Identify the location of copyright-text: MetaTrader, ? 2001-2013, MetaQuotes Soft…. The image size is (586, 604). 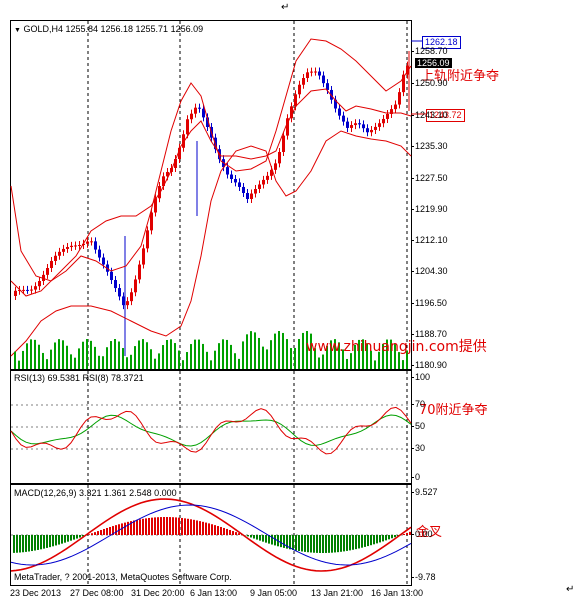
(123, 577).